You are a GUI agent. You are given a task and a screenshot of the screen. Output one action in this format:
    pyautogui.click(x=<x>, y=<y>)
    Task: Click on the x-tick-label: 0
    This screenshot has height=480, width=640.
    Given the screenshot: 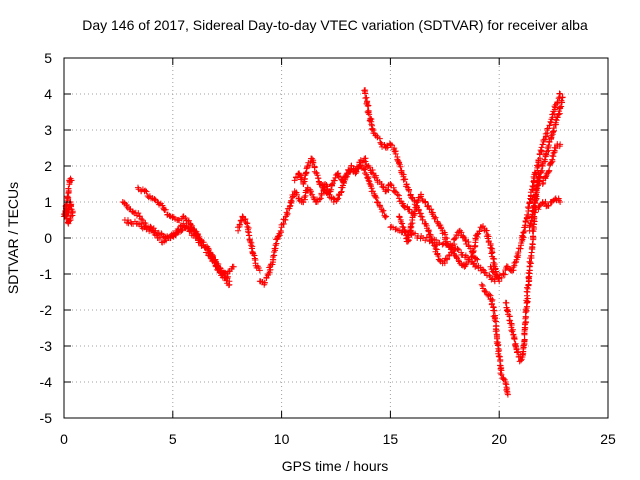 What is the action you would take?
    pyautogui.click(x=64, y=439)
    